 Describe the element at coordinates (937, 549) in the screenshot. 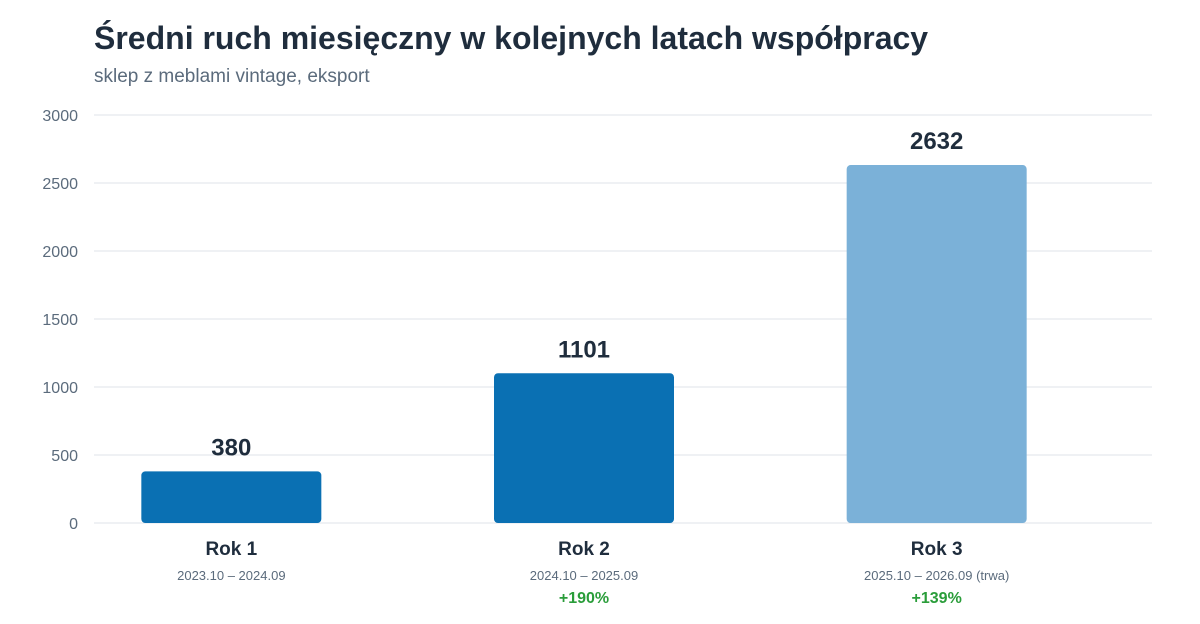

I see `x-category-label: Rok 3` at that location.